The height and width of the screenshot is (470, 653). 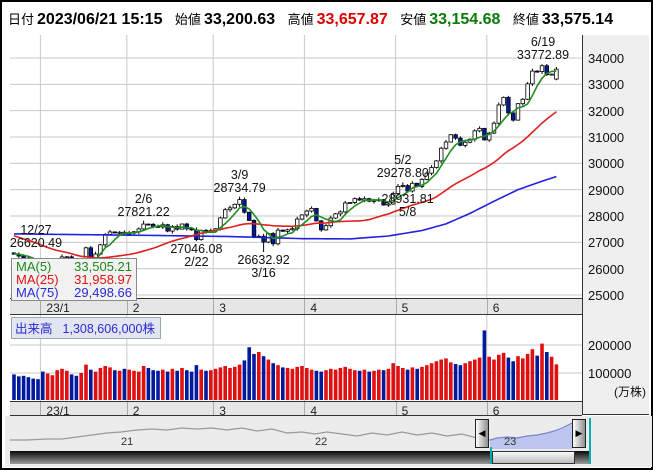 I want to click on month-label: 2, so click(x=136, y=411).